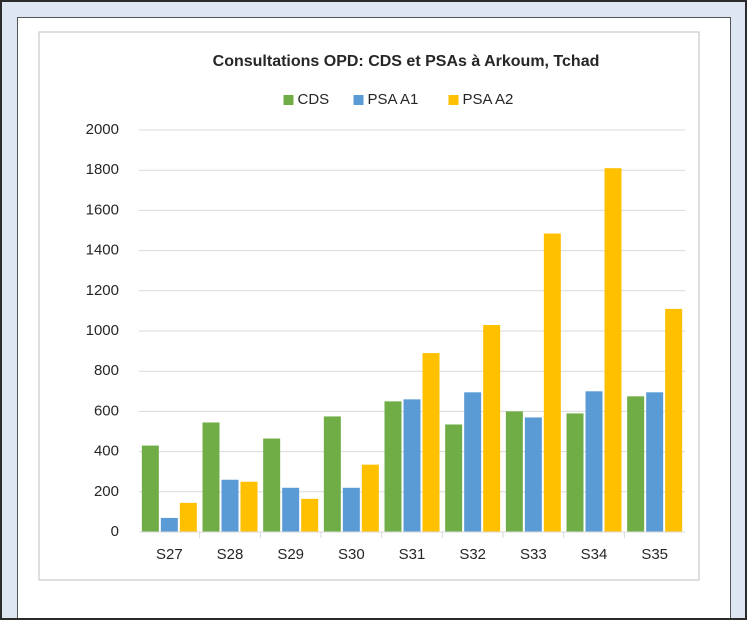 The width and height of the screenshot is (747, 620). Describe the element at coordinates (106, 370) in the screenshot. I see `y-tick-label: 800` at that location.